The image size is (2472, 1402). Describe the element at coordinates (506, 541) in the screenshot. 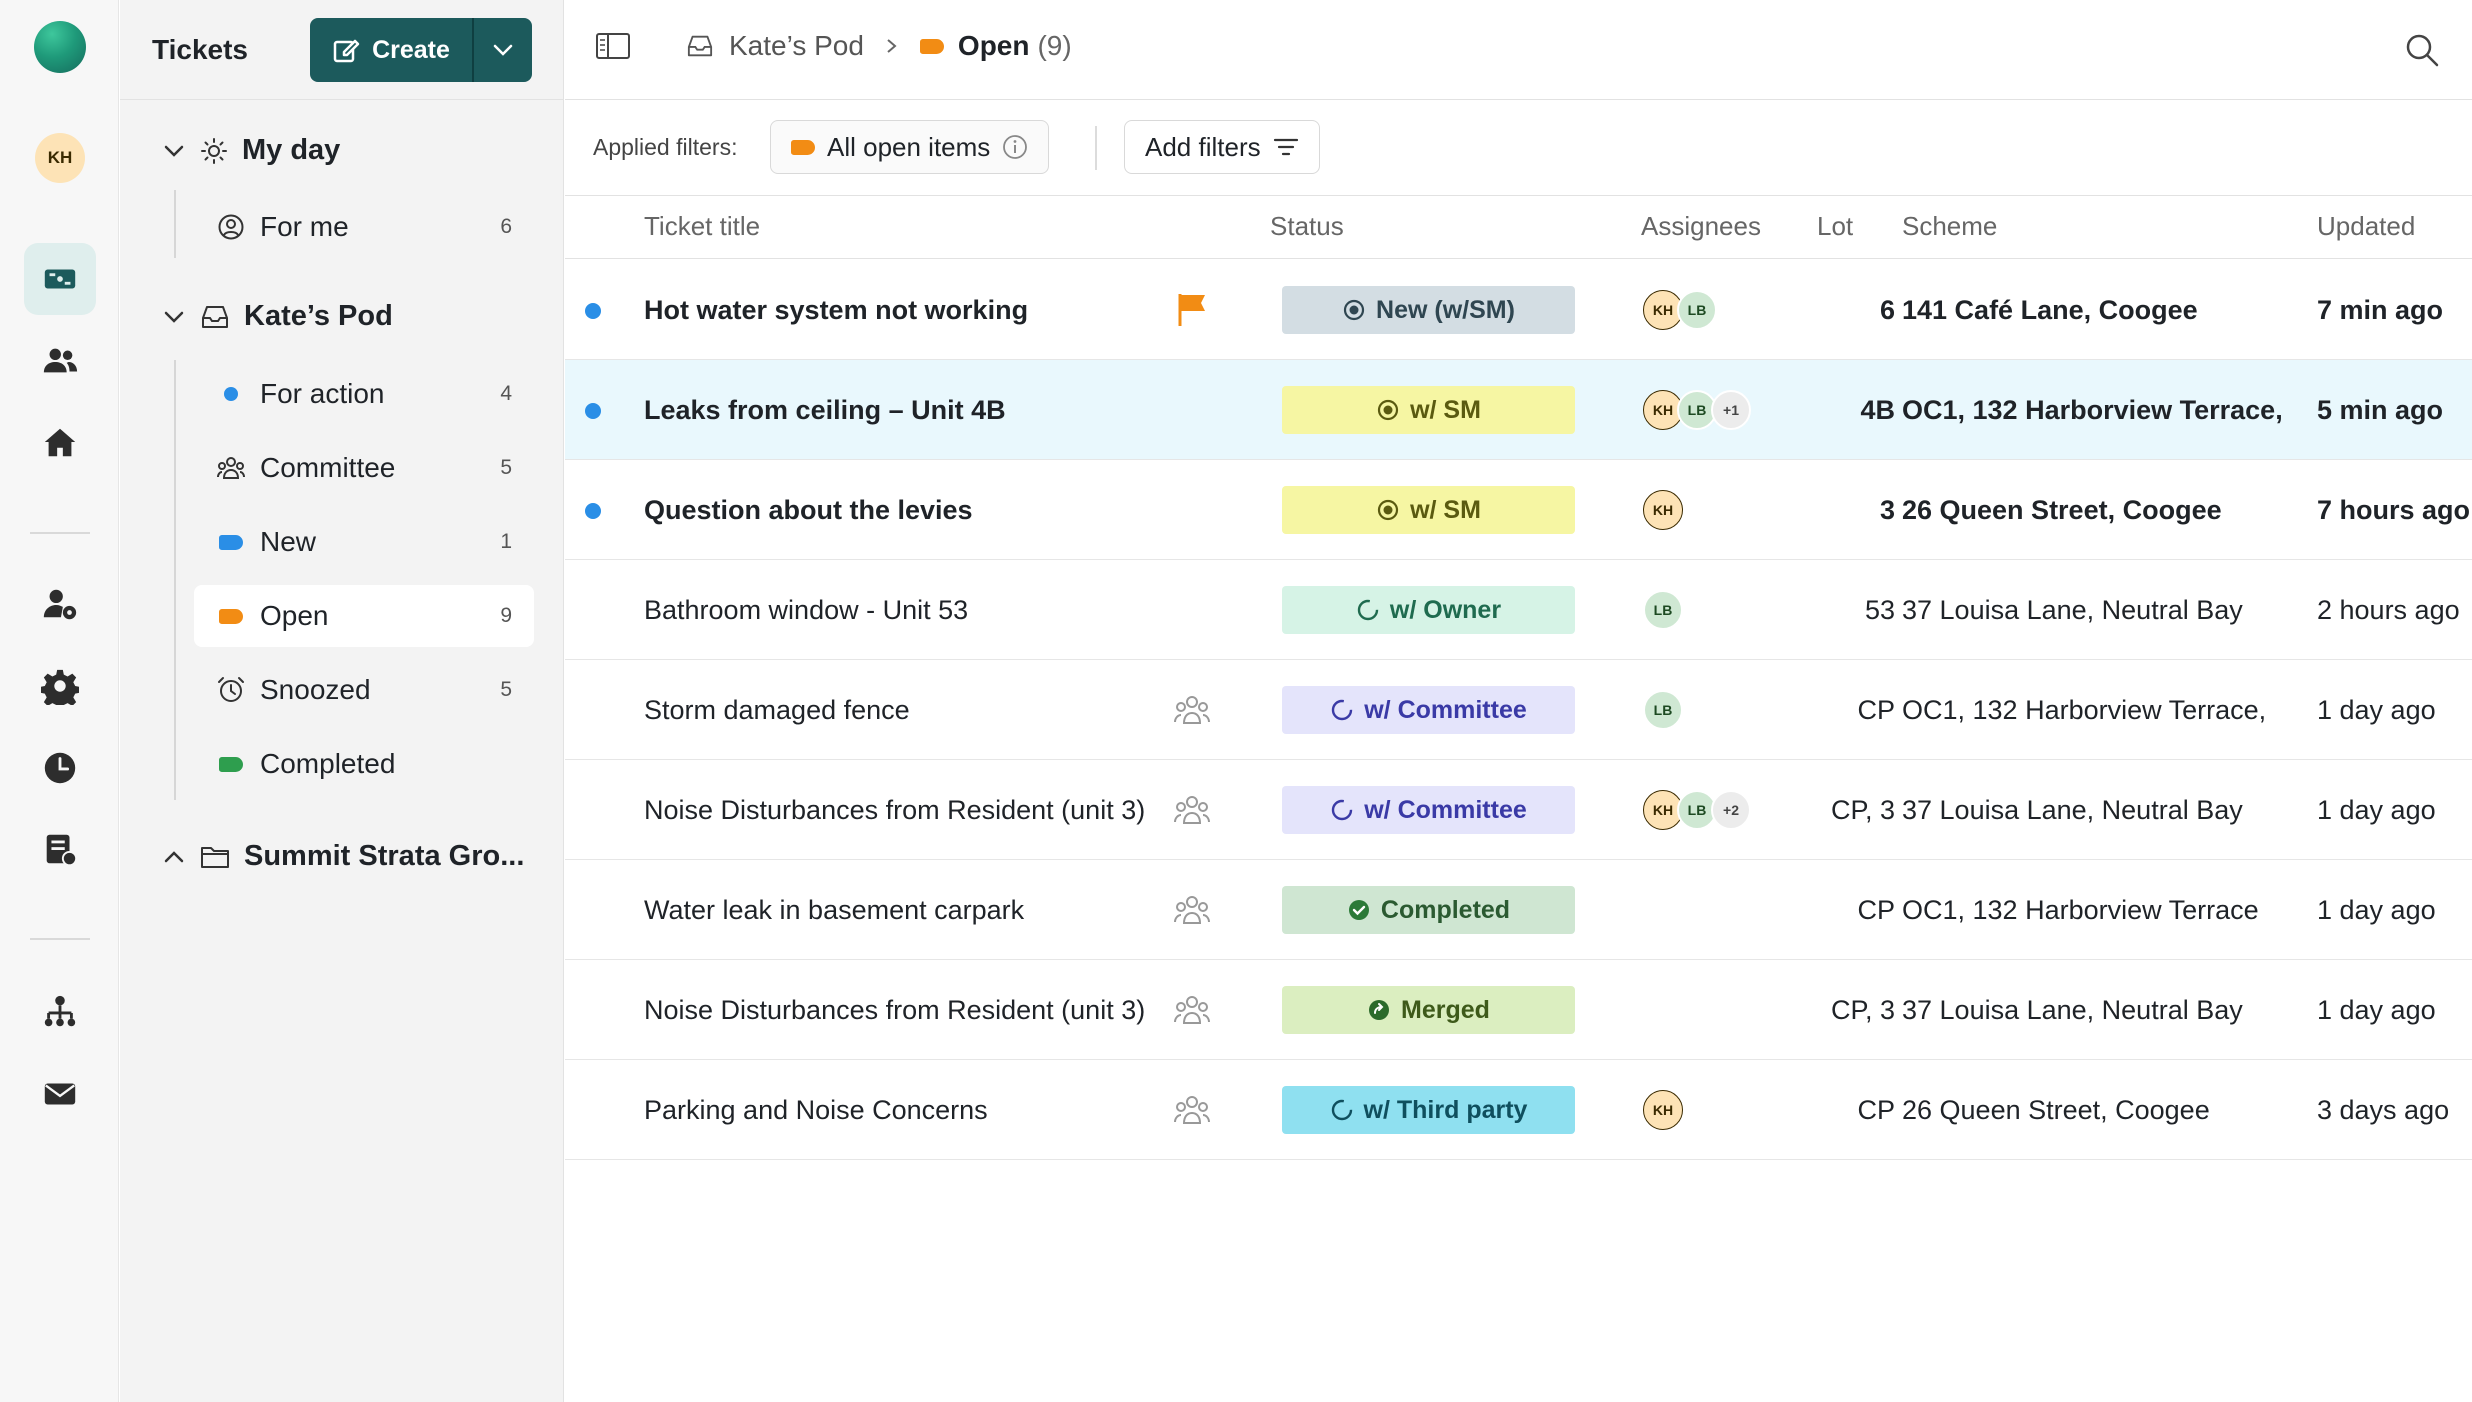

I see `sidebar-item-count: 1` at that location.